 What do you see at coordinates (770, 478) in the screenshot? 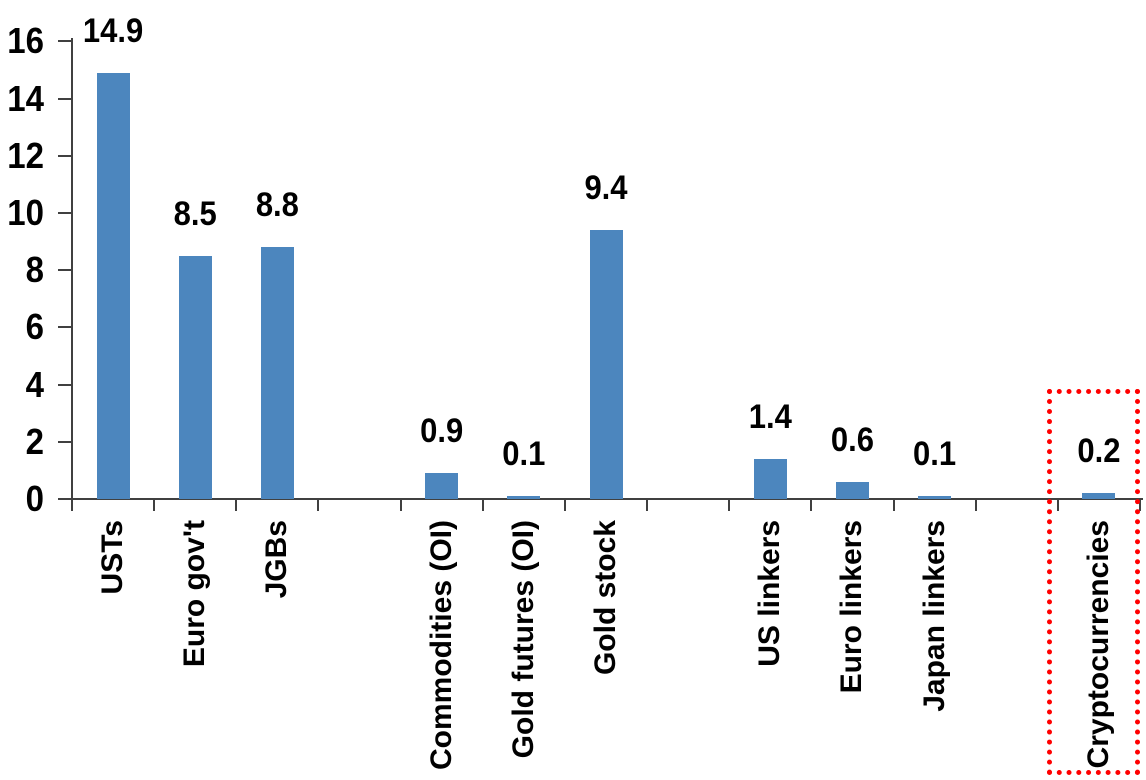
I see `bar-us-linkers` at bounding box center [770, 478].